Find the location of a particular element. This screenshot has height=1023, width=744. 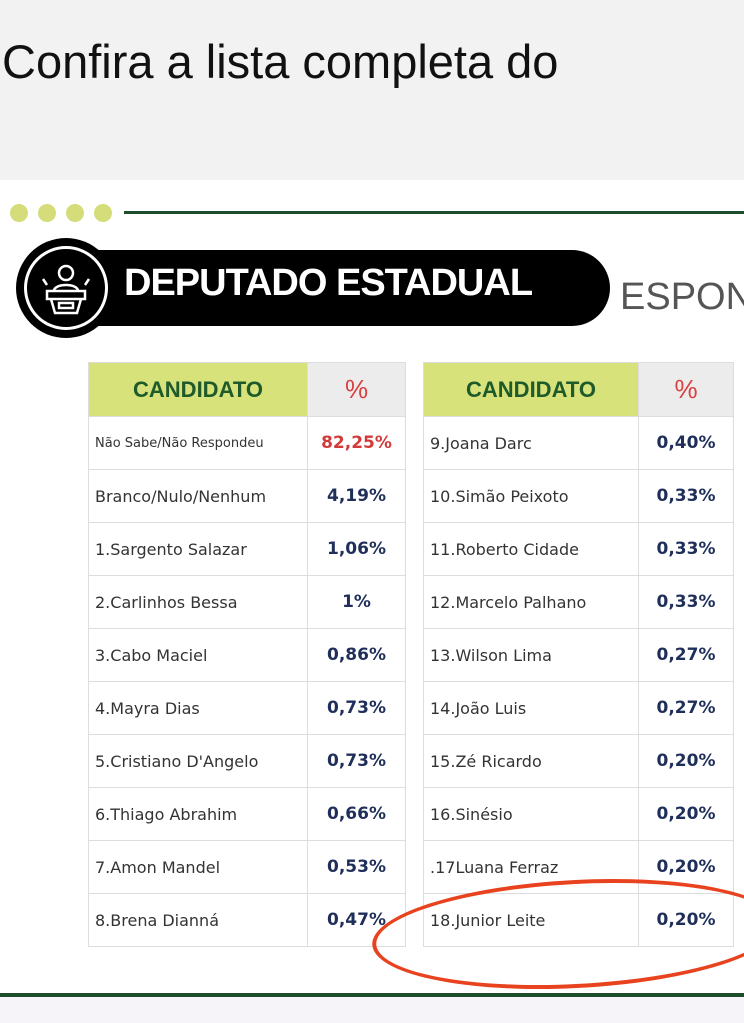

candidate-percent: 82,25% is located at coordinates (356, 443).